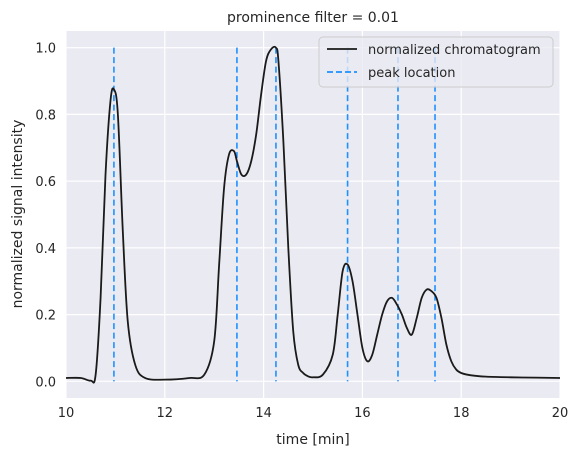  Describe the element at coordinates (454, 50) in the screenshot. I see `legend-label-chromatogram: normalized chromatogram` at that location.